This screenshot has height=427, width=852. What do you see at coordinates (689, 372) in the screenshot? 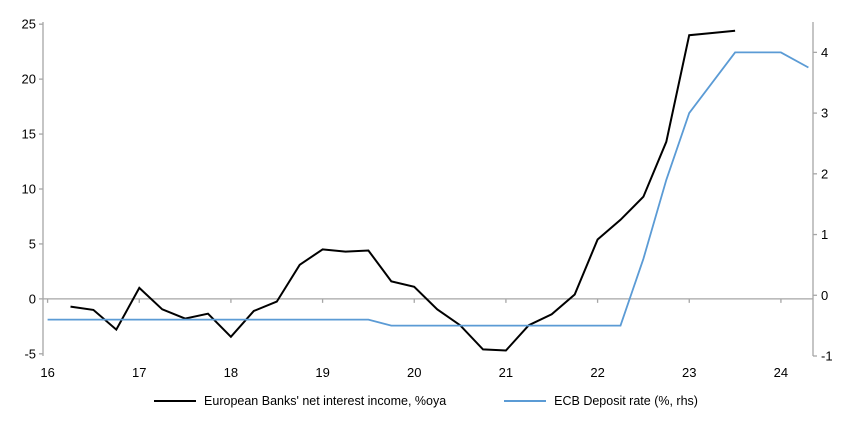
I see `x-axis-tick-label: 23` at bounding box center [689, 372].